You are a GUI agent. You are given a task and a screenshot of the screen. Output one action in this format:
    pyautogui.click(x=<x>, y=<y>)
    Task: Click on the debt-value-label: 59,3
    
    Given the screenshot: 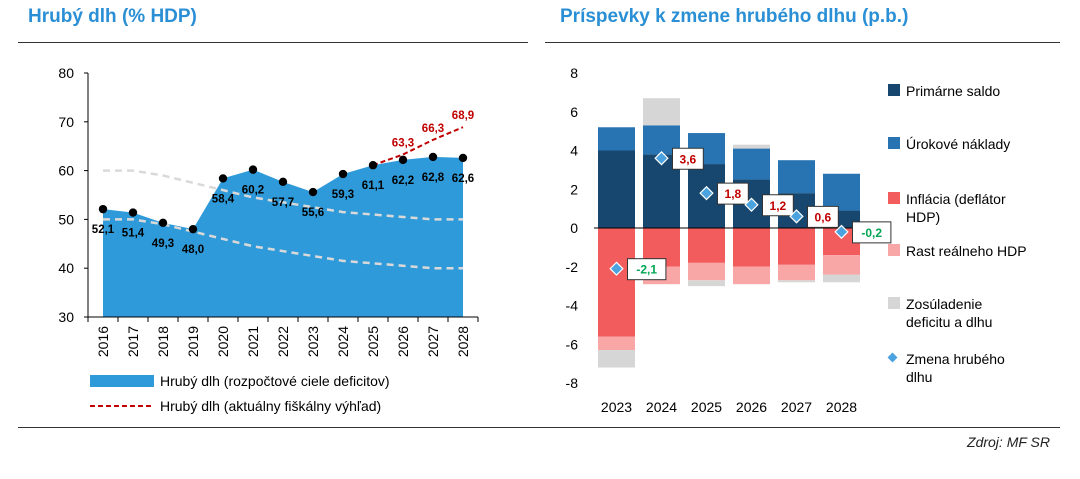 What is the action you would take?
    pyautogui.click(x=343, y=195)
    